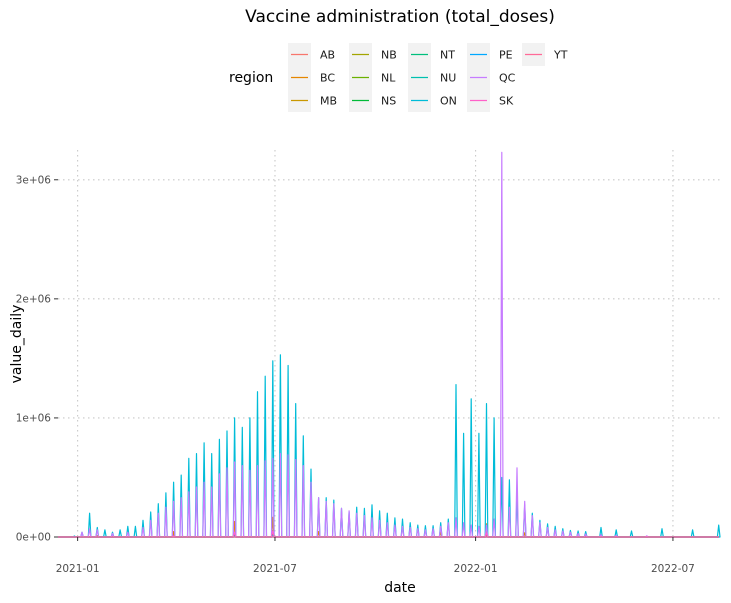  What do you see at coordinates (476, 569) in the screenshot?
I see `x-tick-label: 2022-01` at bounding box center [476, 569].